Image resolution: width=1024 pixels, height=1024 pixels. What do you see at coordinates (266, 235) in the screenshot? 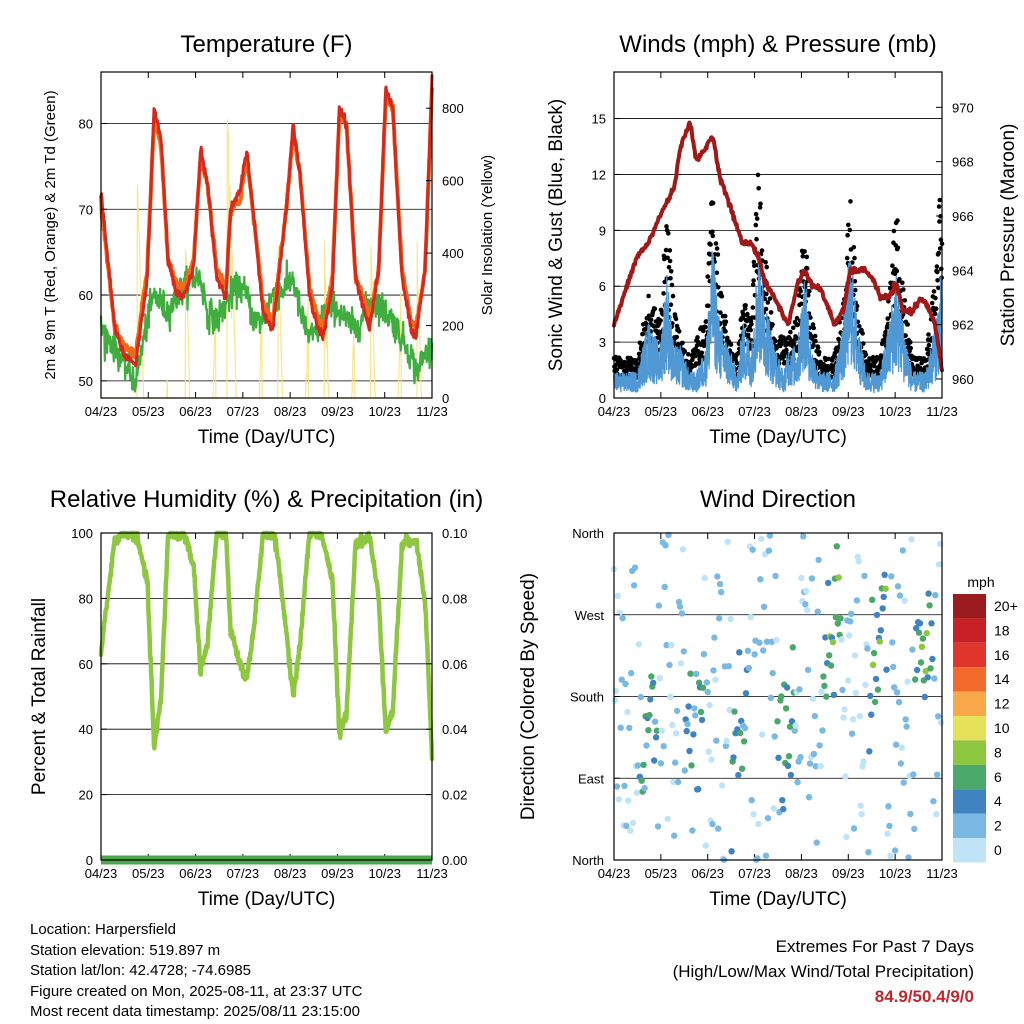
I see `plot-border` at bounding box center [266, 235].